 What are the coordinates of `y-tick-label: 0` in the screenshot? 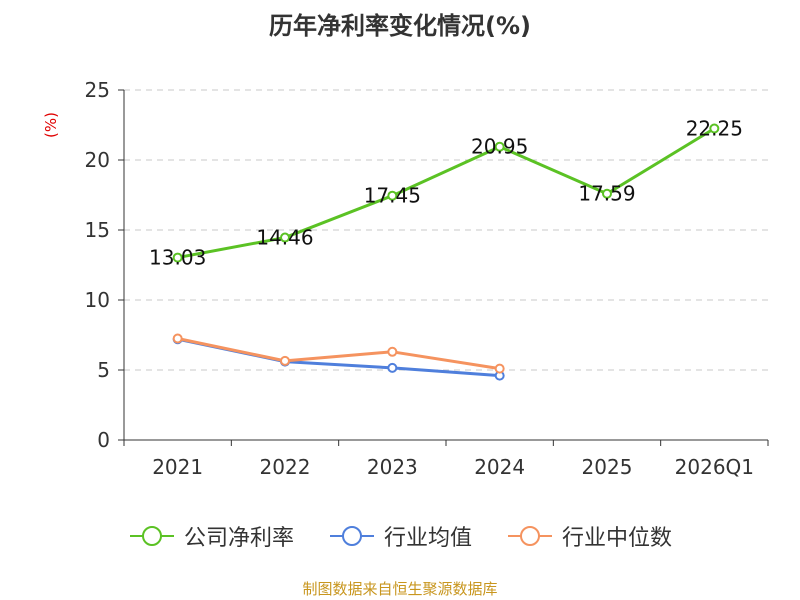 It's located at (103, 440).